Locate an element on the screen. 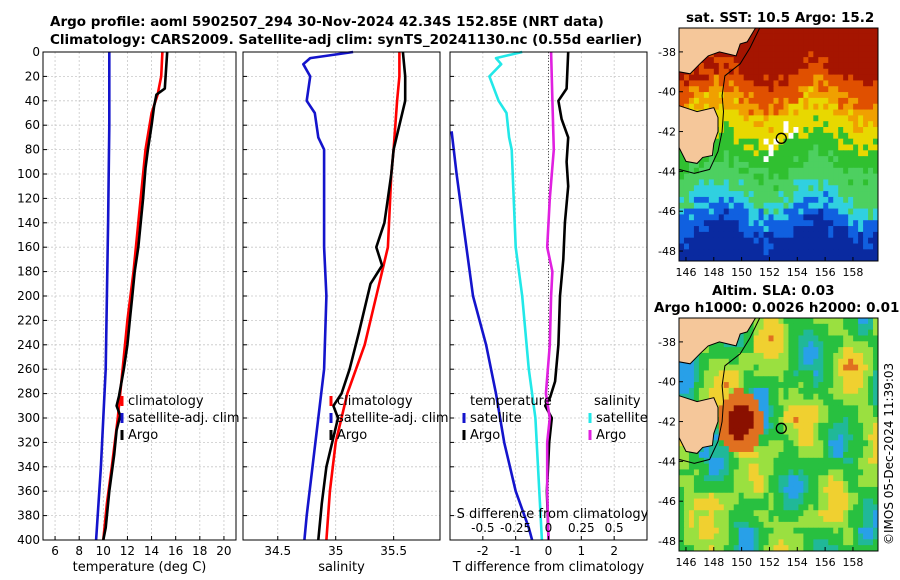 The image size is (900, 580). differences-series-temperature-satellite is located at coordinates (492, 336).